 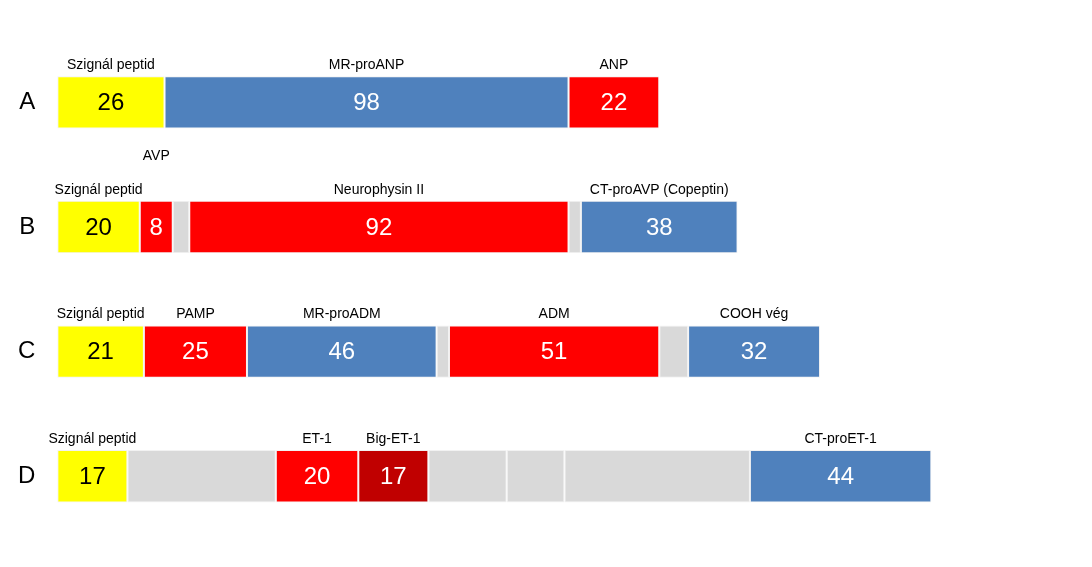 I want to click on data-label: 26, so click(x=111, y=101).